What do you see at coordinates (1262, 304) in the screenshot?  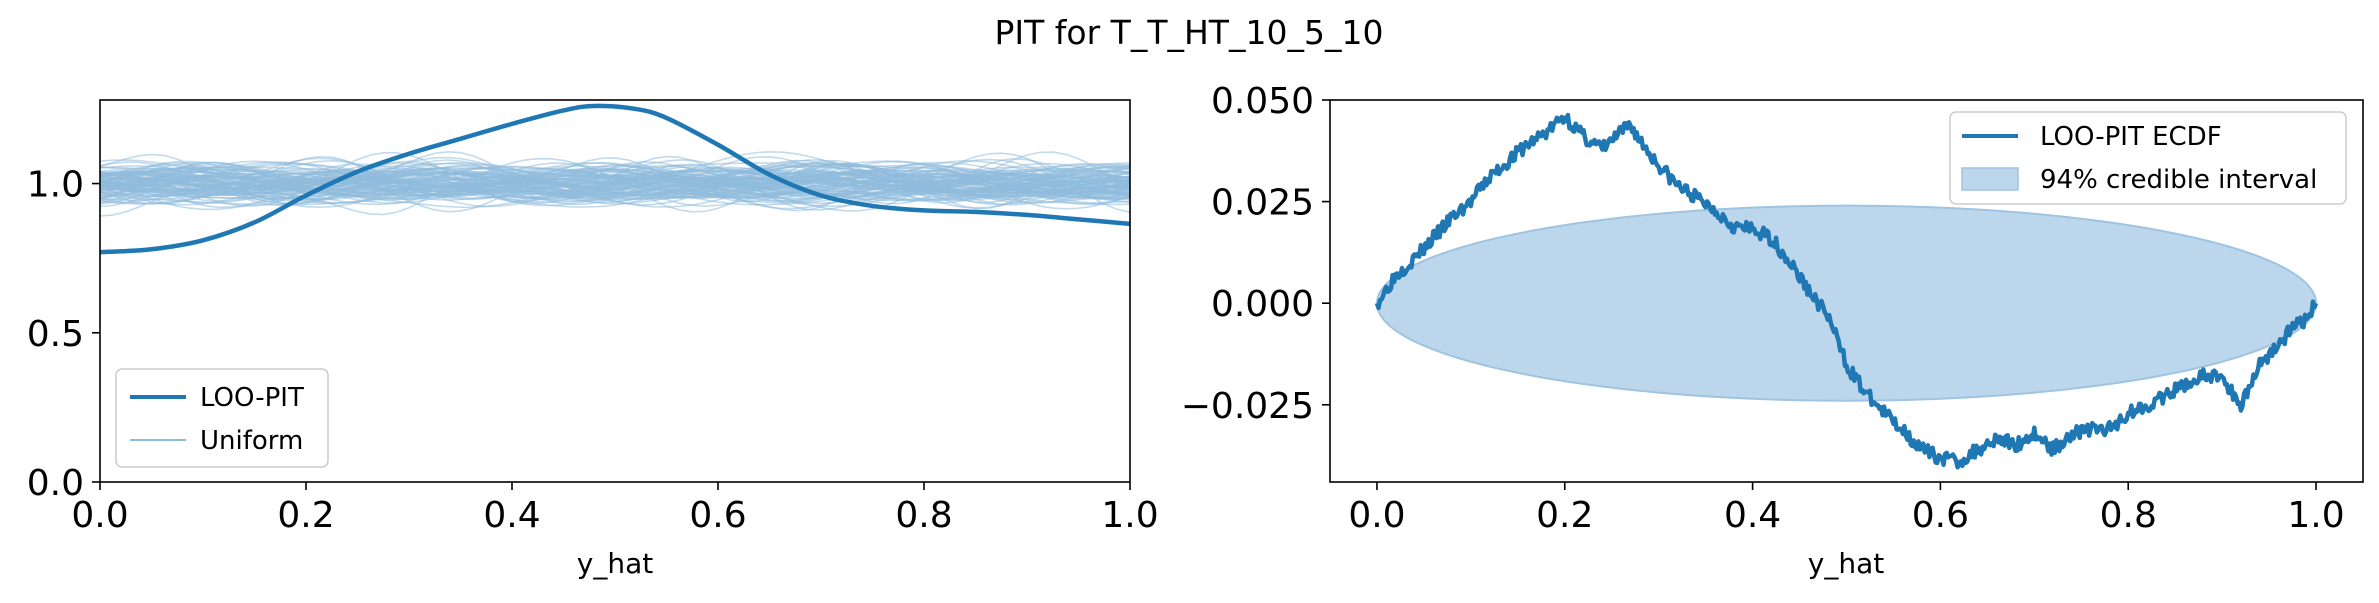 I see `y-tick-label: 0.000` at bounding box center [1262, 304].